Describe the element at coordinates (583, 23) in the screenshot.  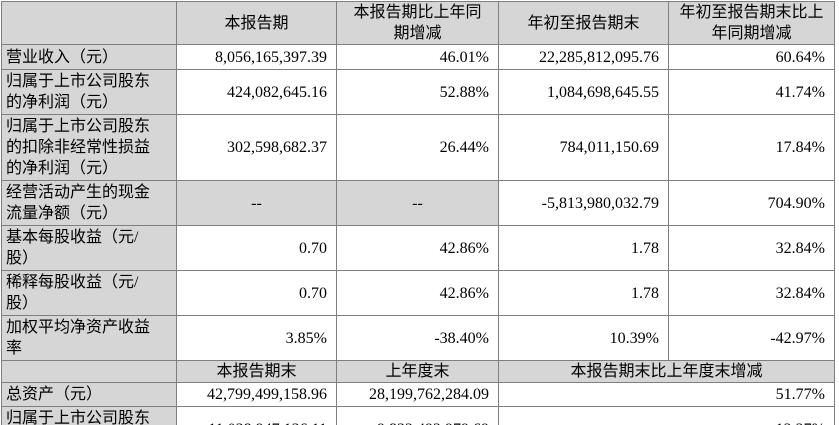
I see `col-header-ytd: 年初至报告期末` at that location.